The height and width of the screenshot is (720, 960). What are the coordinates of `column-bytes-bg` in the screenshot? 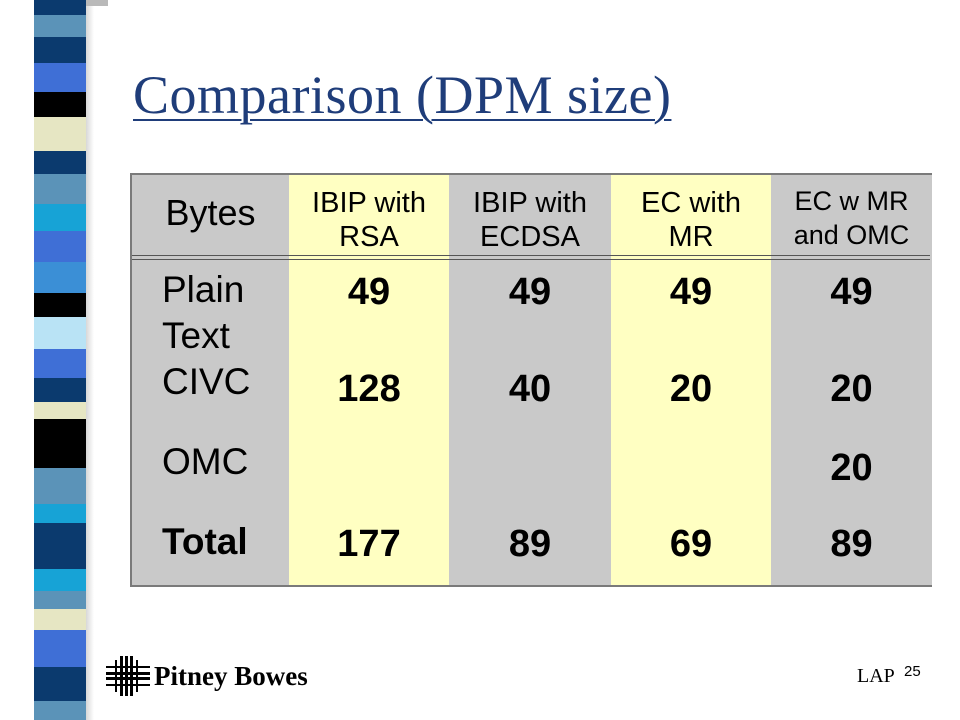 It's located at (210, 380).